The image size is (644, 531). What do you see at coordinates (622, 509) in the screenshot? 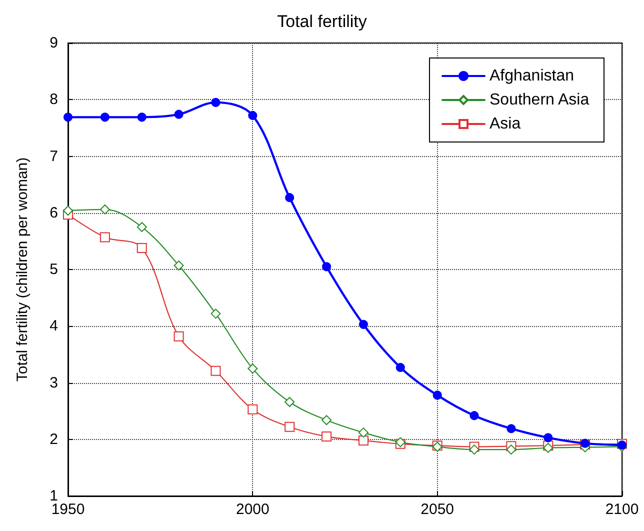
I see `x-tick-label: 2100` at bounding box center [622, 509].